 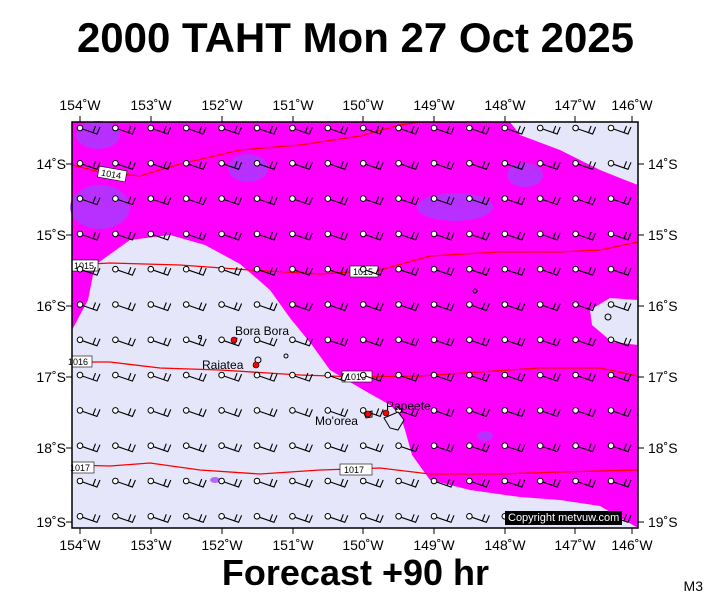 What do you see at coordinates (386, 413) in the screenshot?
I see `marker-papeete` at bounding box center [386, 413].